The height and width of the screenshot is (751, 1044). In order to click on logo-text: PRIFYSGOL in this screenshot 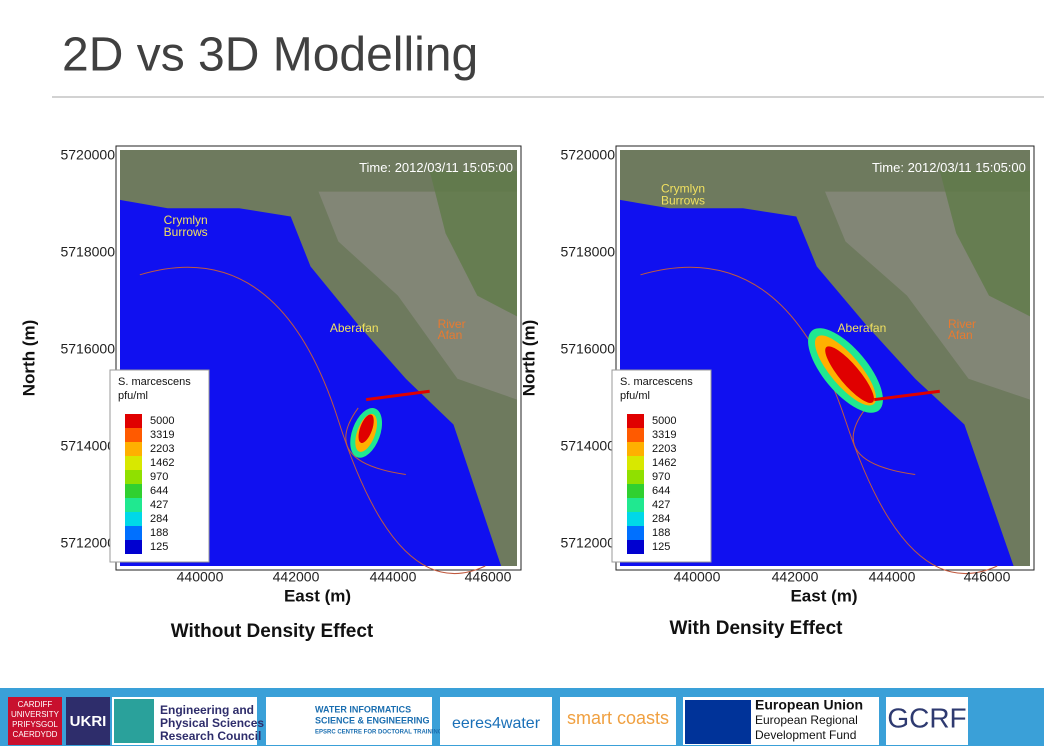, I will do `click(35, 724)`.